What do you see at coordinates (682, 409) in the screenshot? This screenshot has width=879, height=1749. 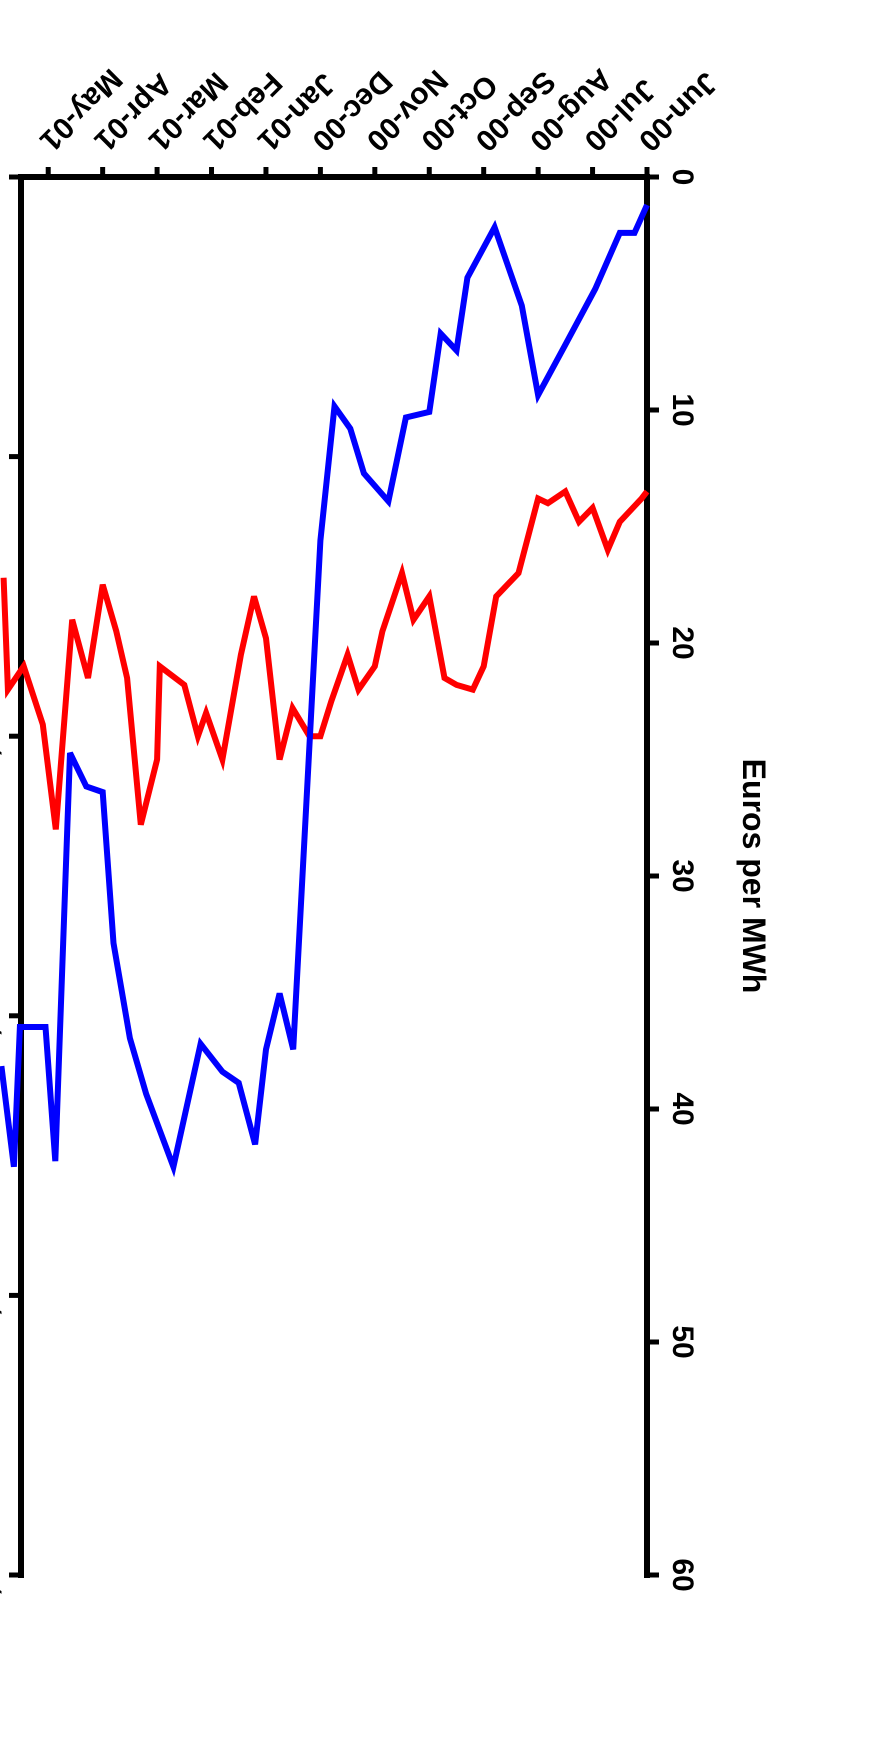 I see `left-tick-label: 10` at bounding box center [682, 409].